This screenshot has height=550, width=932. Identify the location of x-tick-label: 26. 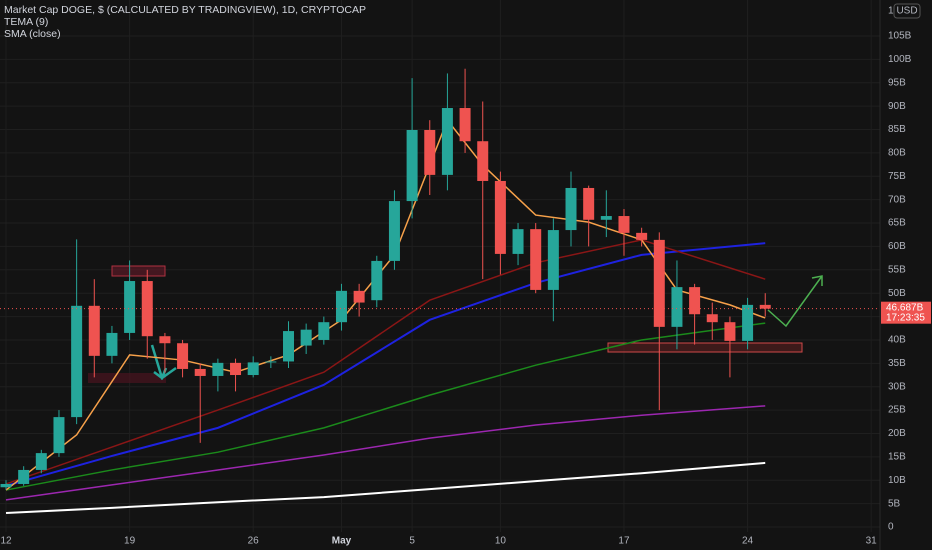
(254, 541).